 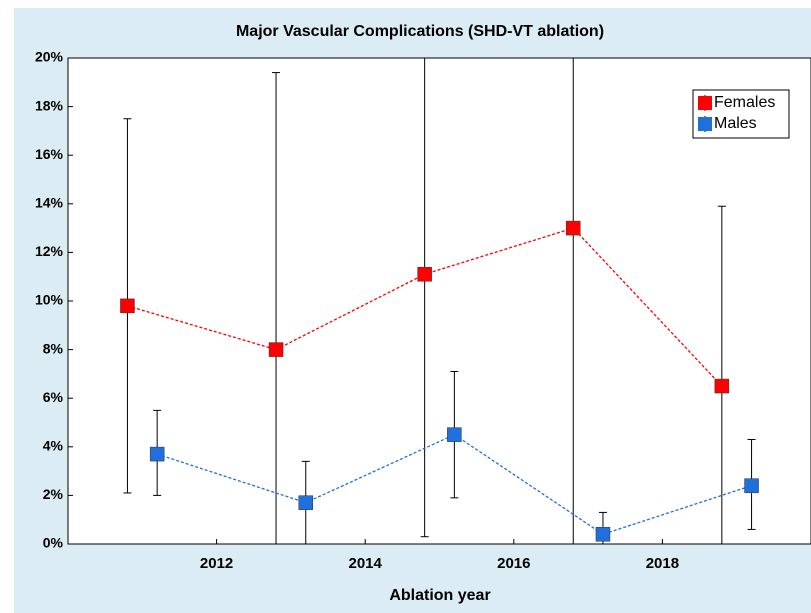 I want to click on series-line, so click(x=454, y=484).